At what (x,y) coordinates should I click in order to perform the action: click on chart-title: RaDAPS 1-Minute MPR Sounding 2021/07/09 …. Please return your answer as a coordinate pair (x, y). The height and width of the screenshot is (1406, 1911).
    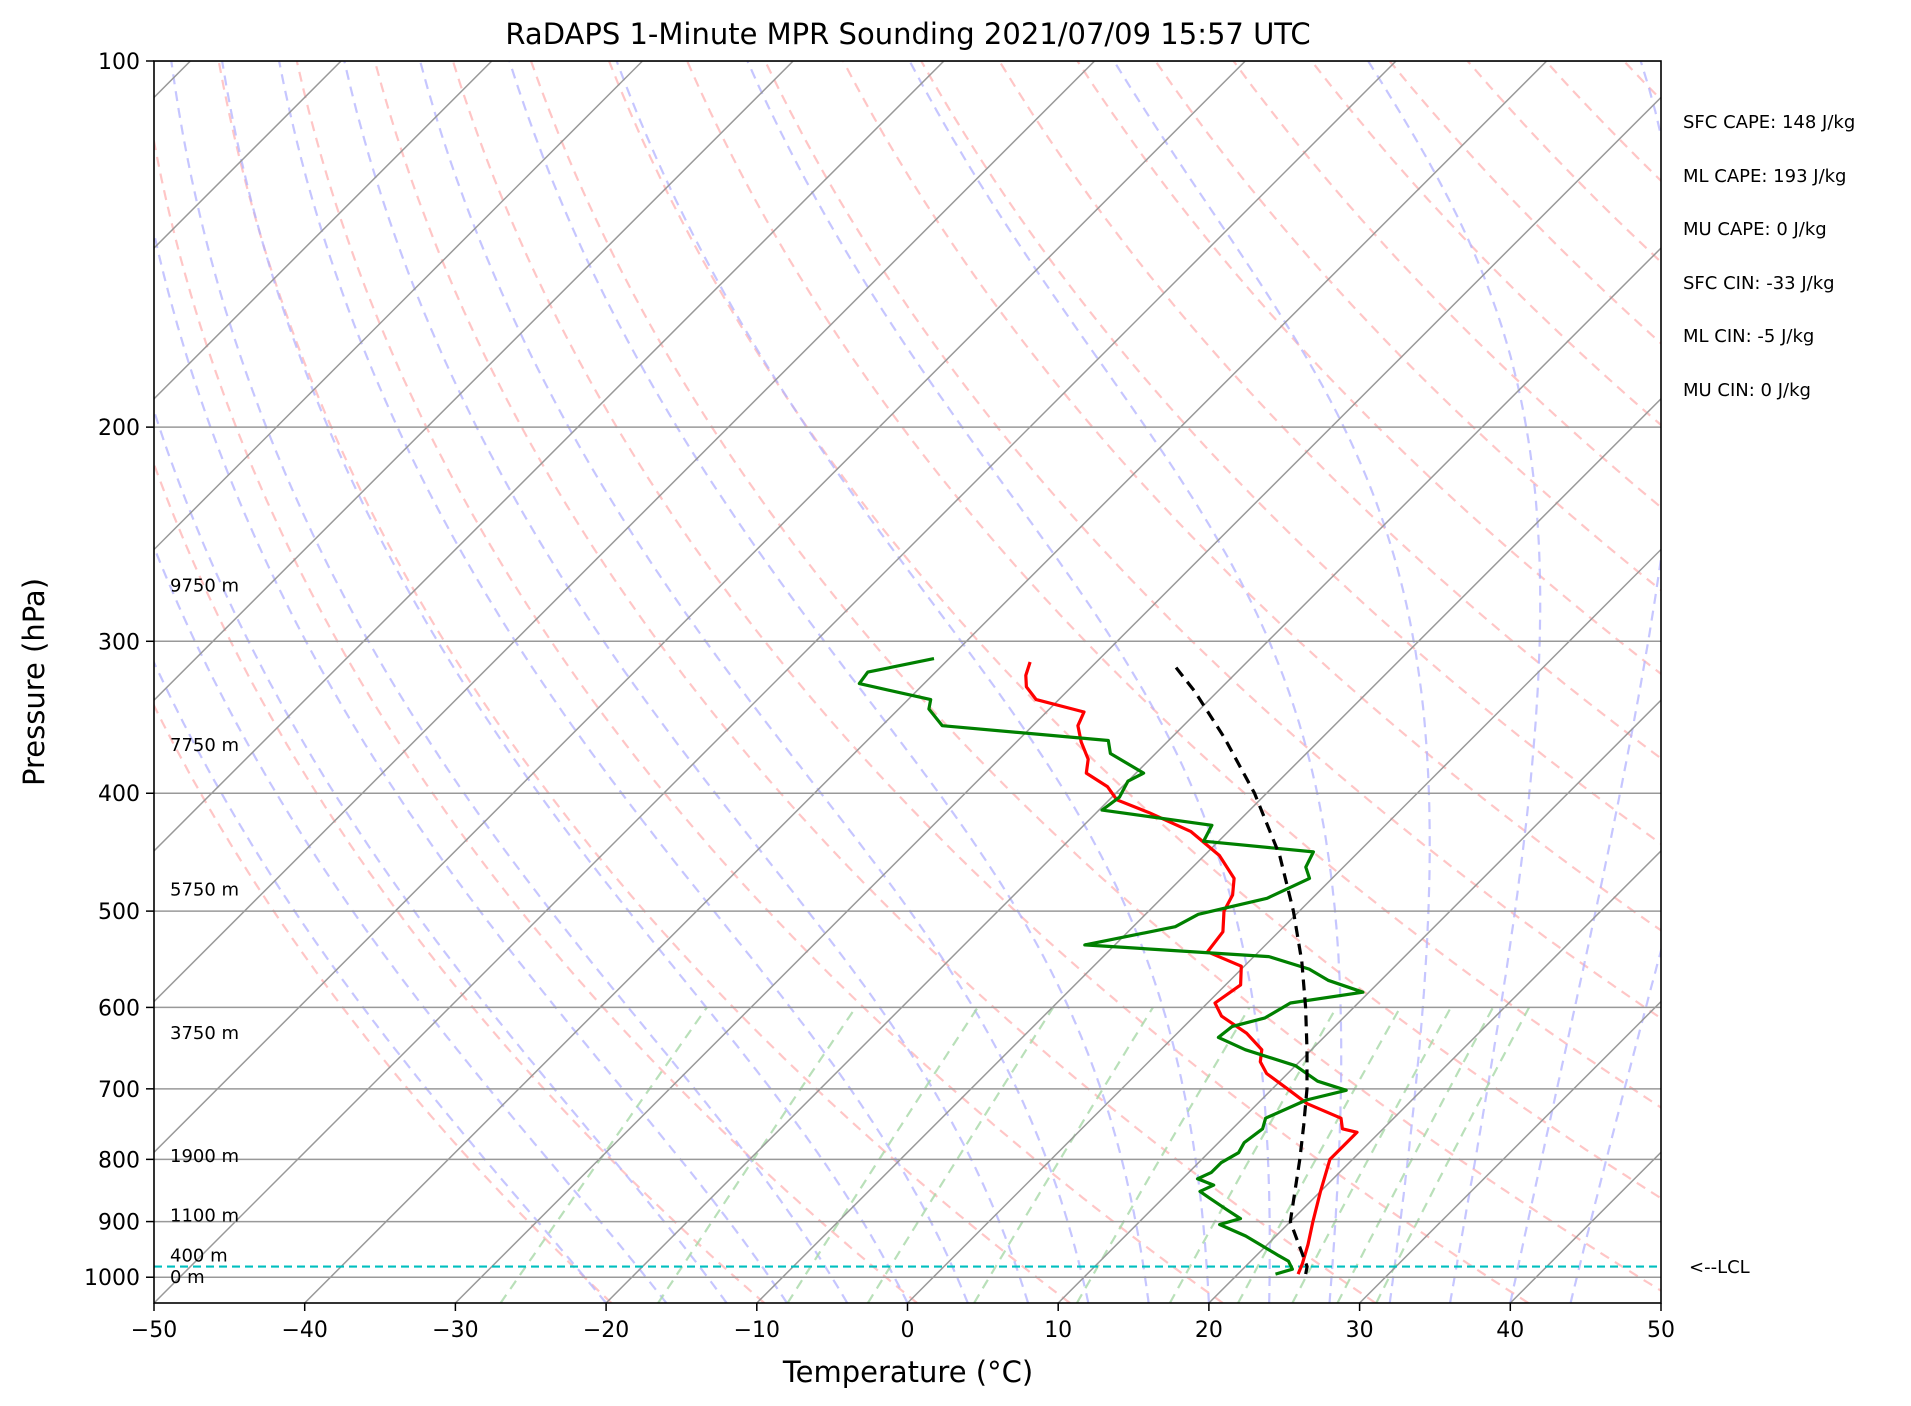
    Looking at the image, I should click on (907, 34).